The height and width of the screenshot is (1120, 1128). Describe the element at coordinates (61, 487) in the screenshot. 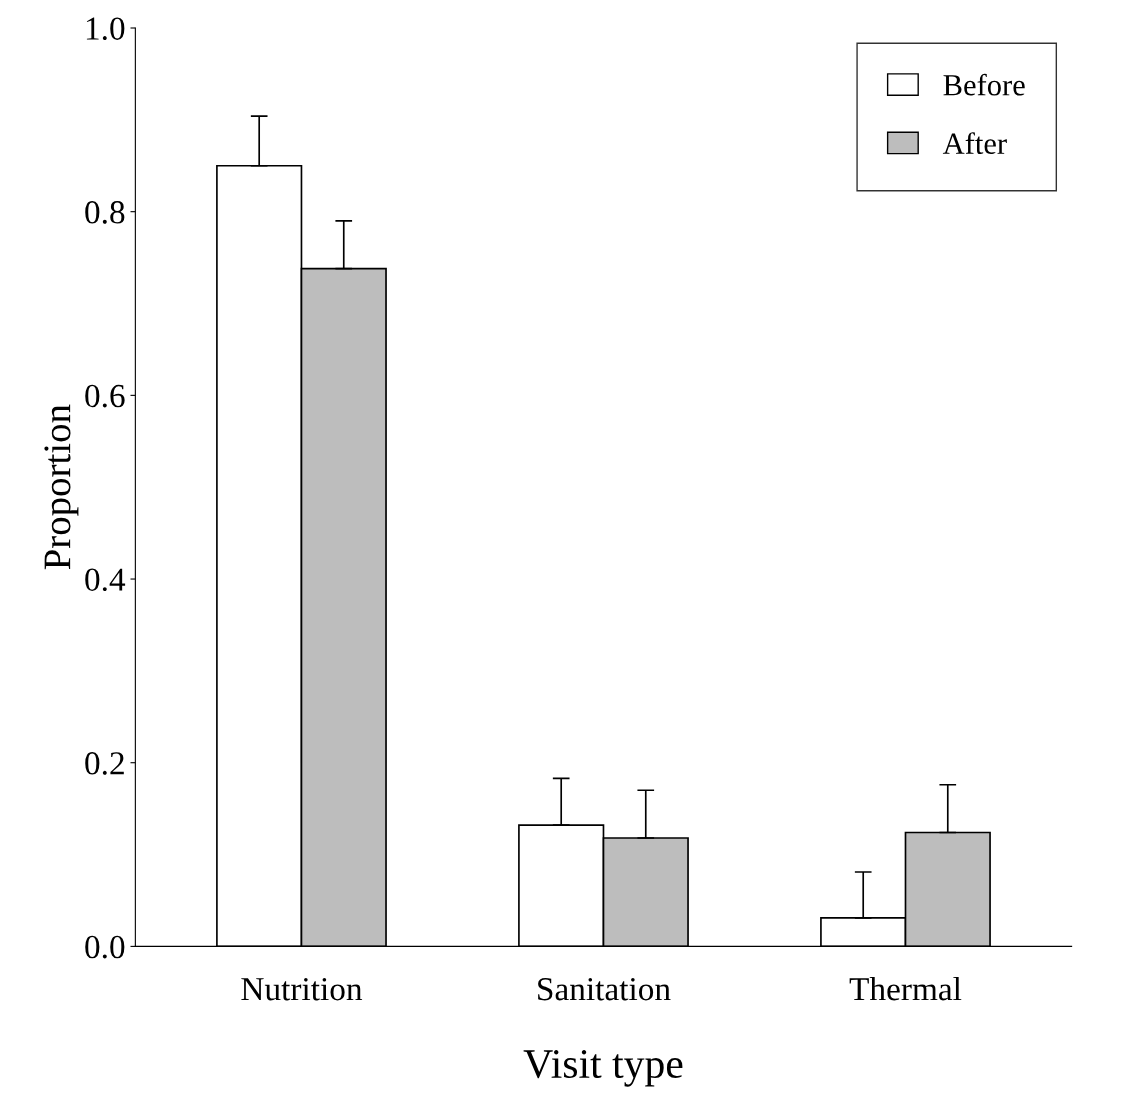

I see `y-axis-title: Proportion` at that location.